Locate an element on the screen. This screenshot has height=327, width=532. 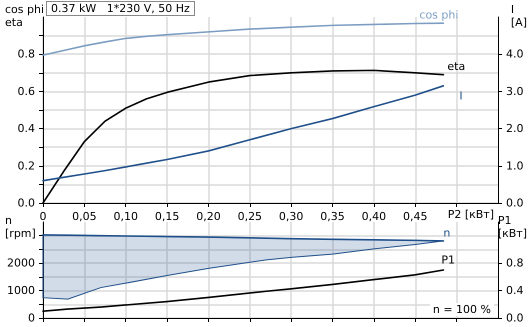
series-label: I is located at coordinates (461, 95).